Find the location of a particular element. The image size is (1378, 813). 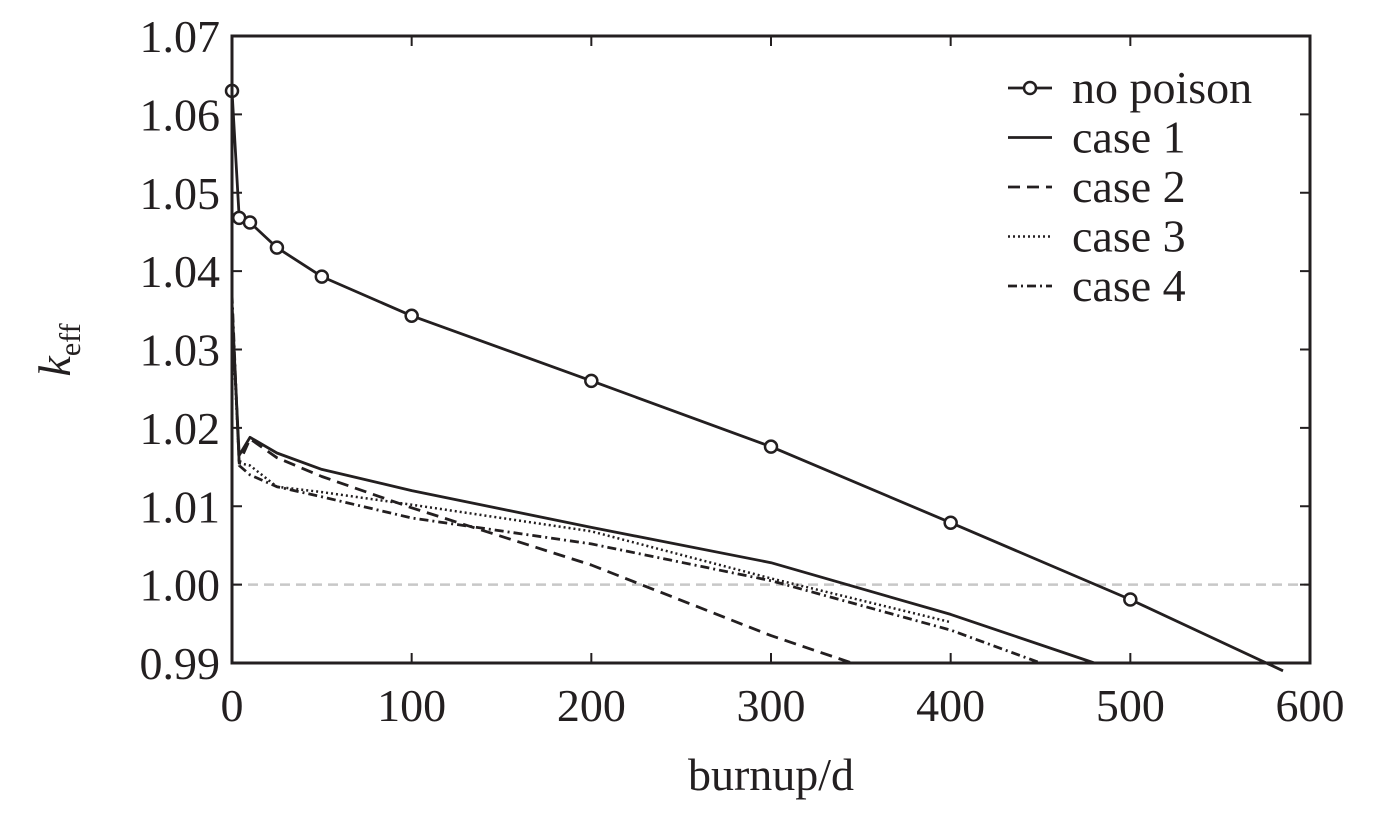

y-tick-label: 1.03 is located at coordinates (180, 350).